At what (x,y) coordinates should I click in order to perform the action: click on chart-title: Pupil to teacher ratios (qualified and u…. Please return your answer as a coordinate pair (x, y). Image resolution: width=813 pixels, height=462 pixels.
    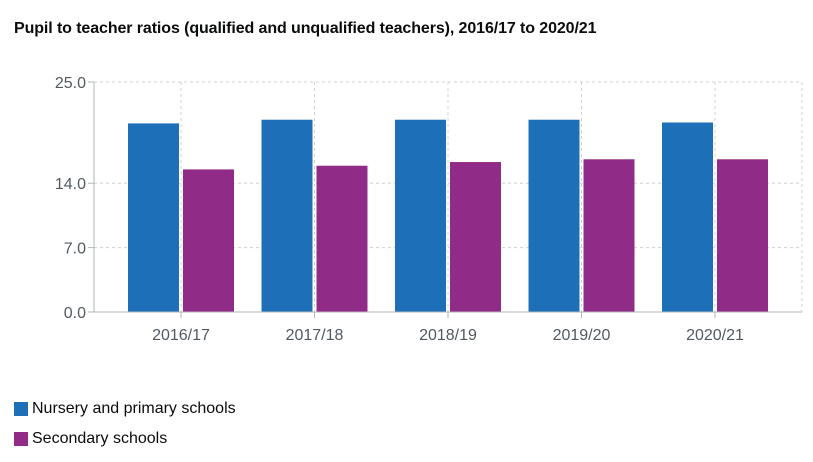
    Looking at the image, I should click on (305, 28).